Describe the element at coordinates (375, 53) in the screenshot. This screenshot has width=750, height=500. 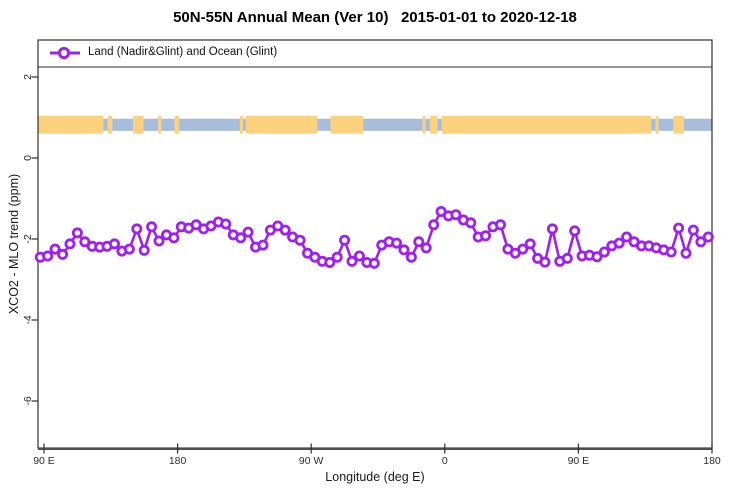
I see `legend-frame` at that location.